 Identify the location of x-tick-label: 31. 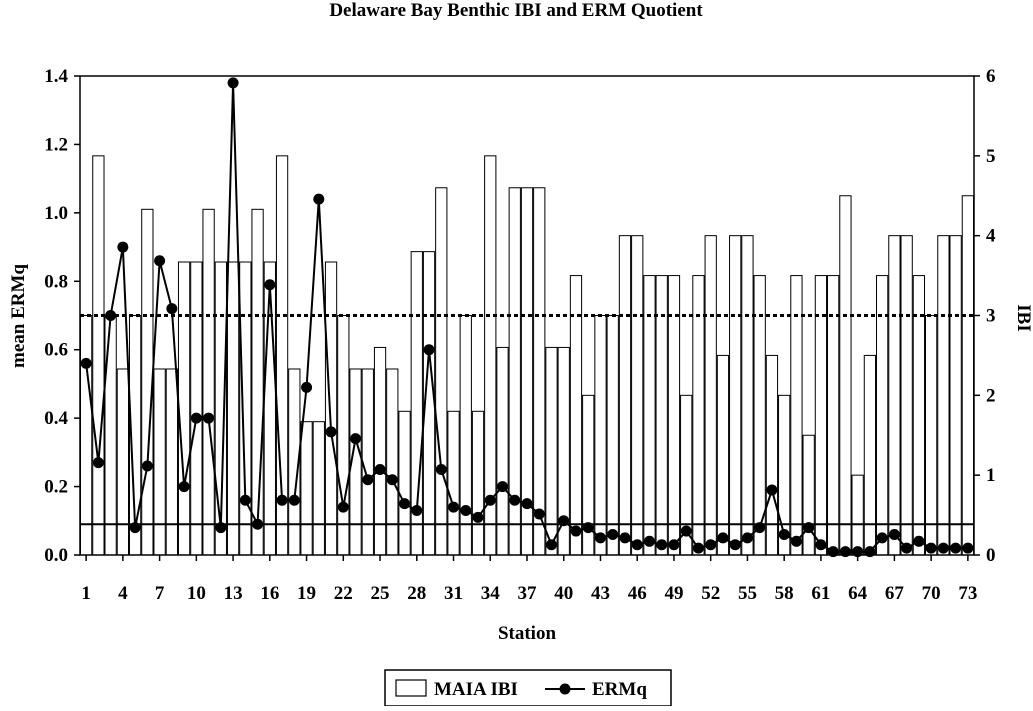
(453, 593).